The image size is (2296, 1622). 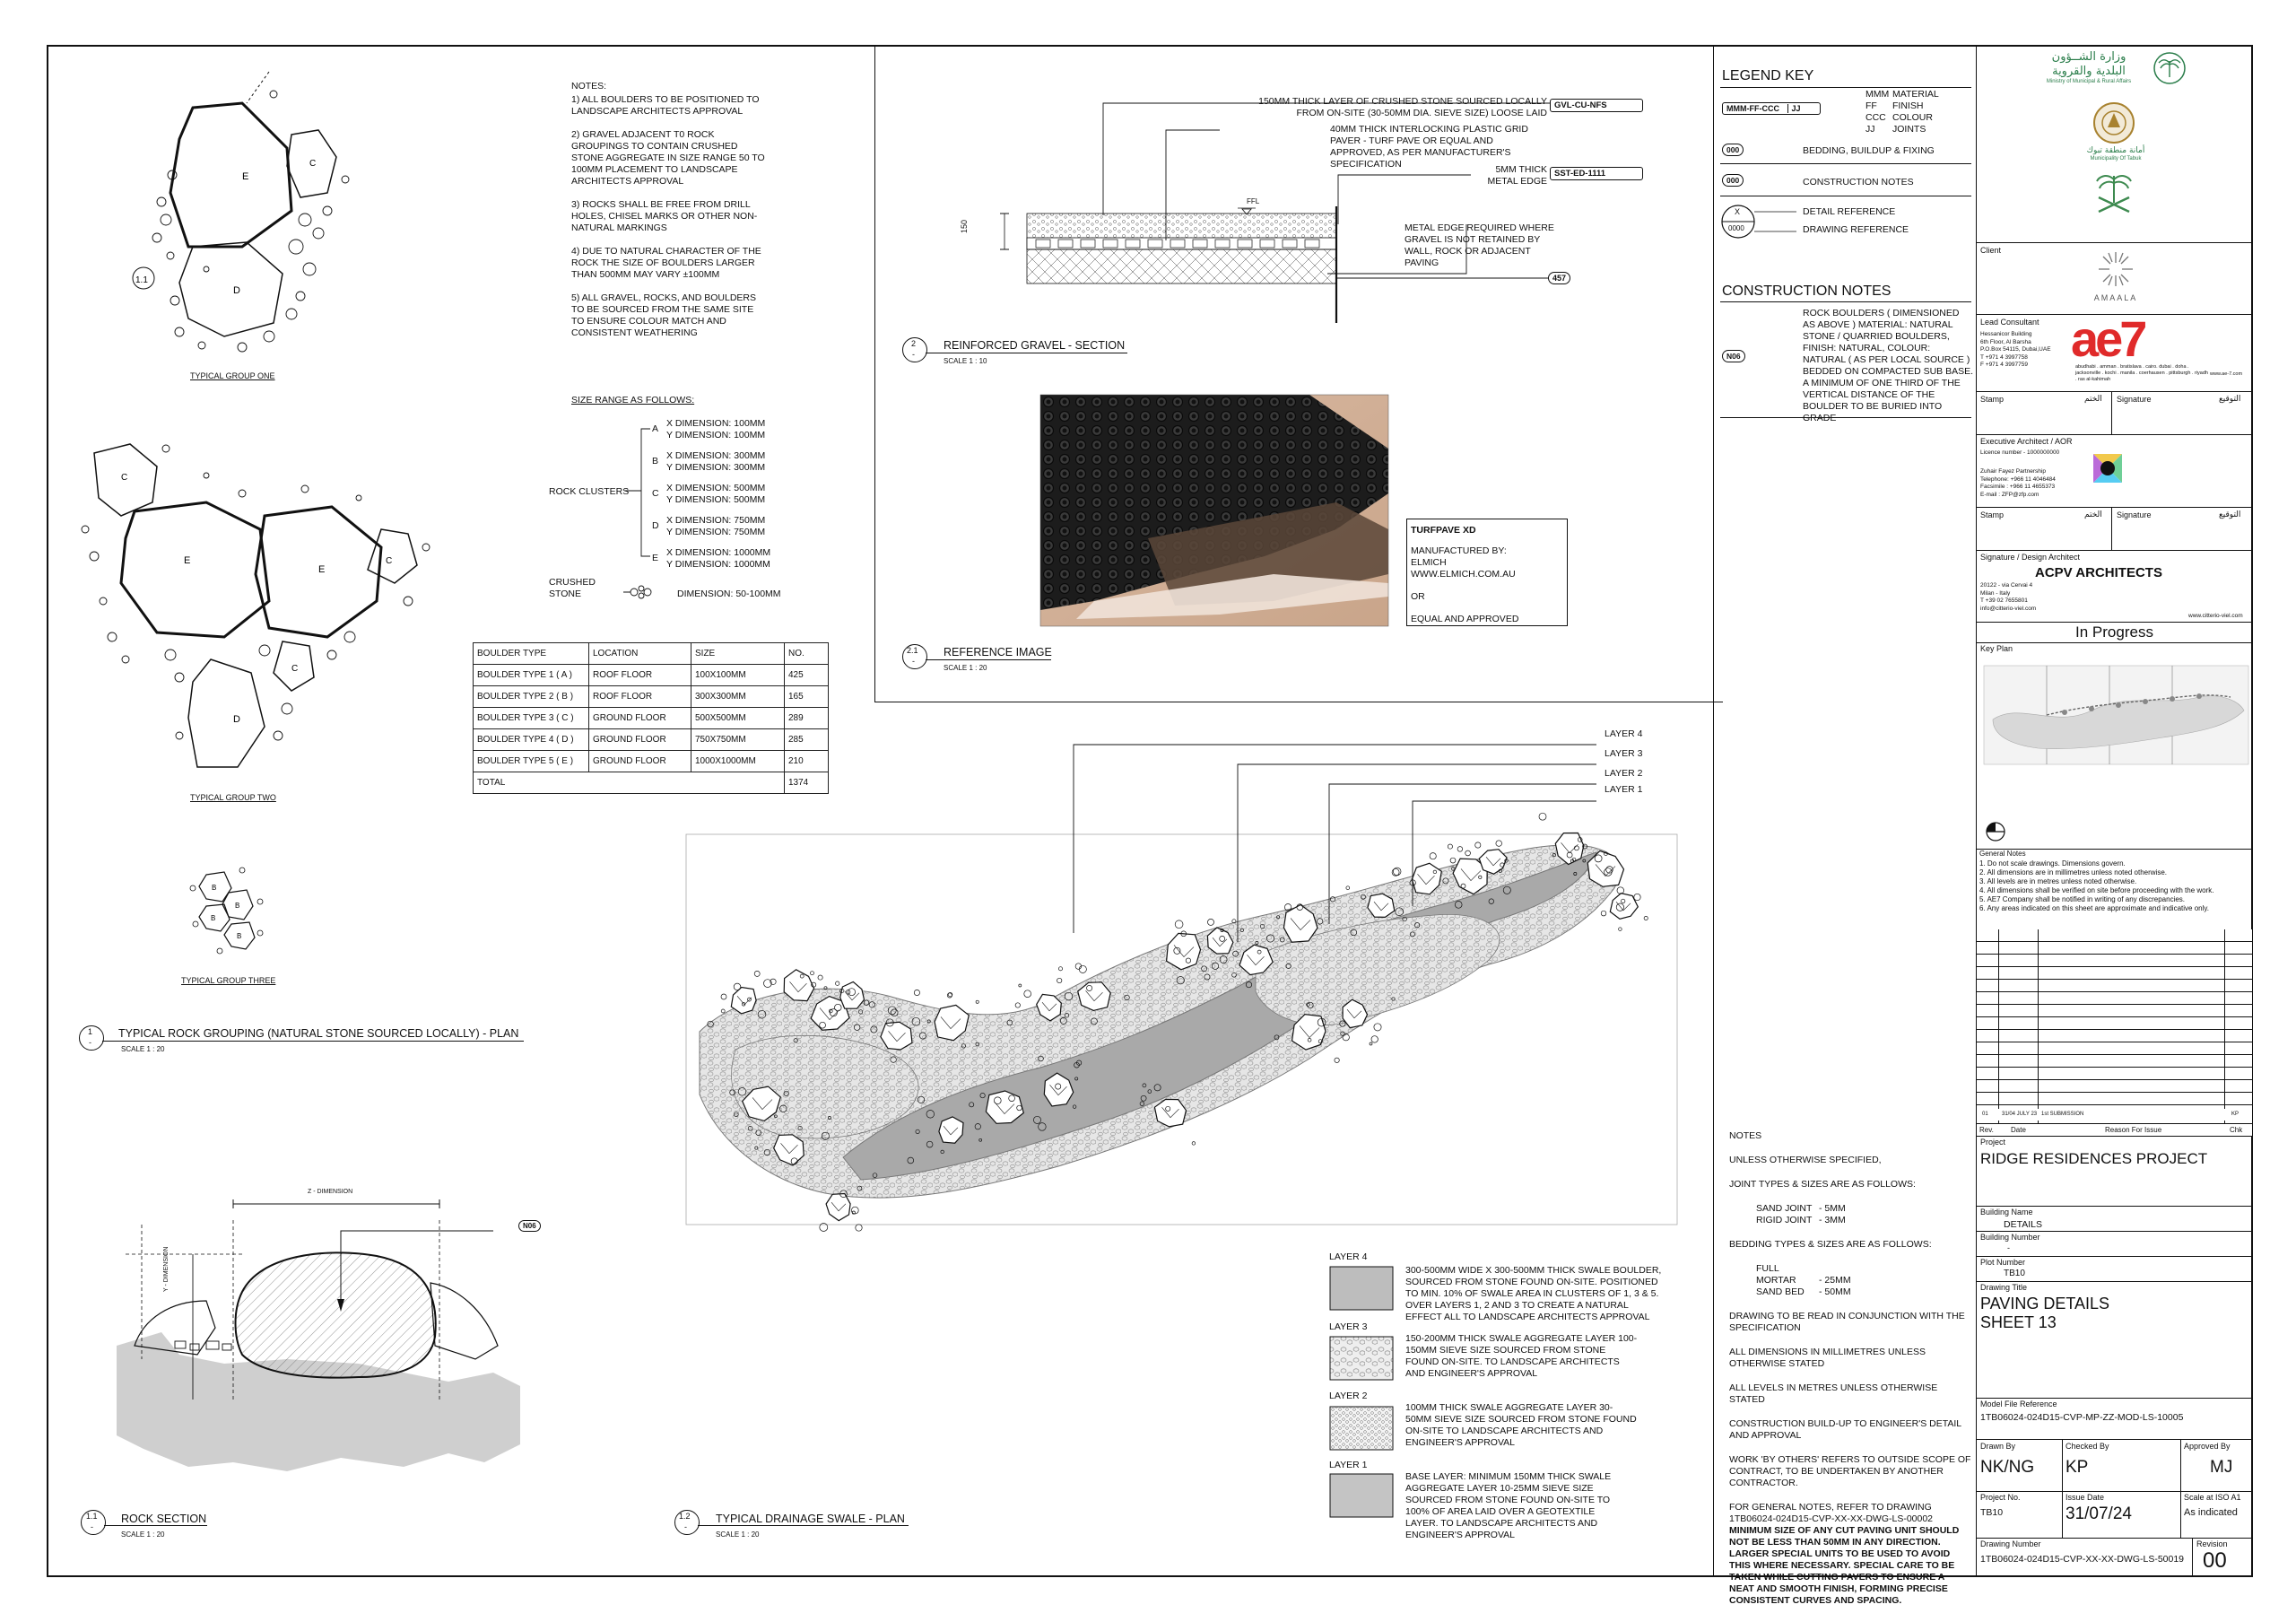 What do you see at coordinates (803, 1525) in the screenshot?
I see `view12-title-underline` at bounding box center [803, 1525].